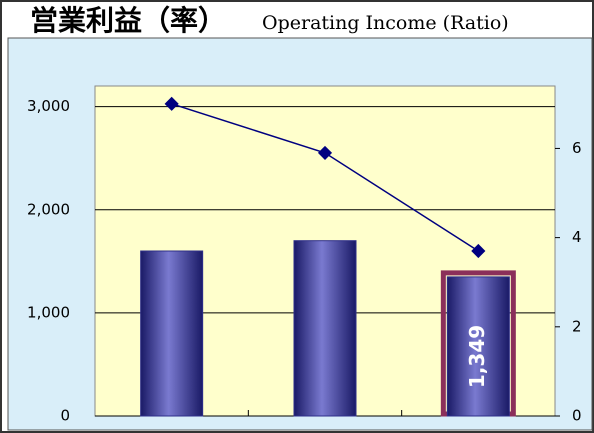 Image resolution: width=594 pixels, height=433 pixels. I want to click on chart-title: 営業利益（率）, so click(128, 20).